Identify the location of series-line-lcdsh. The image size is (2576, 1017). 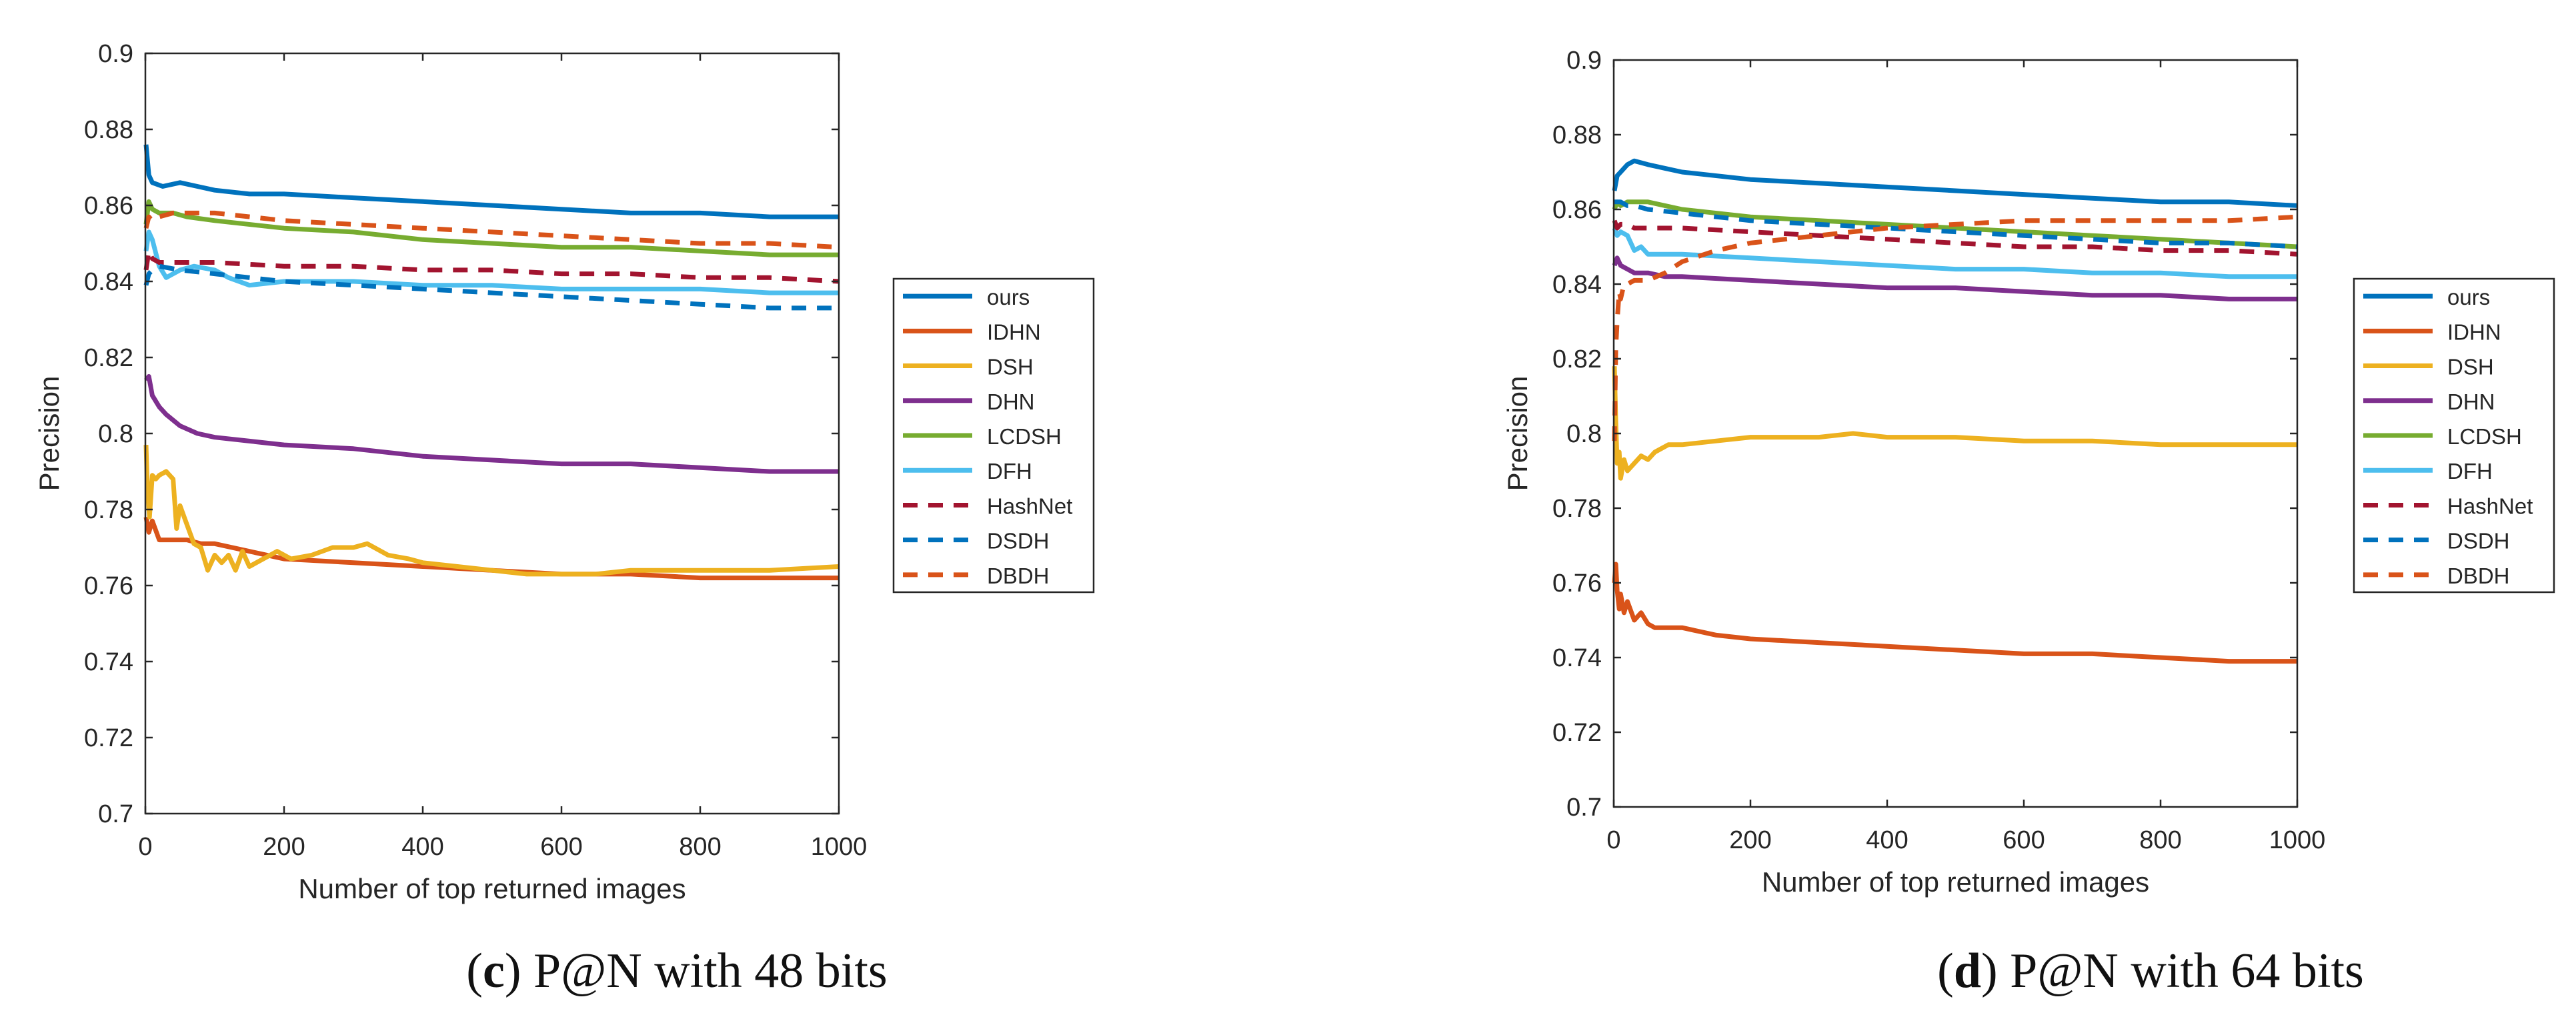
(491, 228).